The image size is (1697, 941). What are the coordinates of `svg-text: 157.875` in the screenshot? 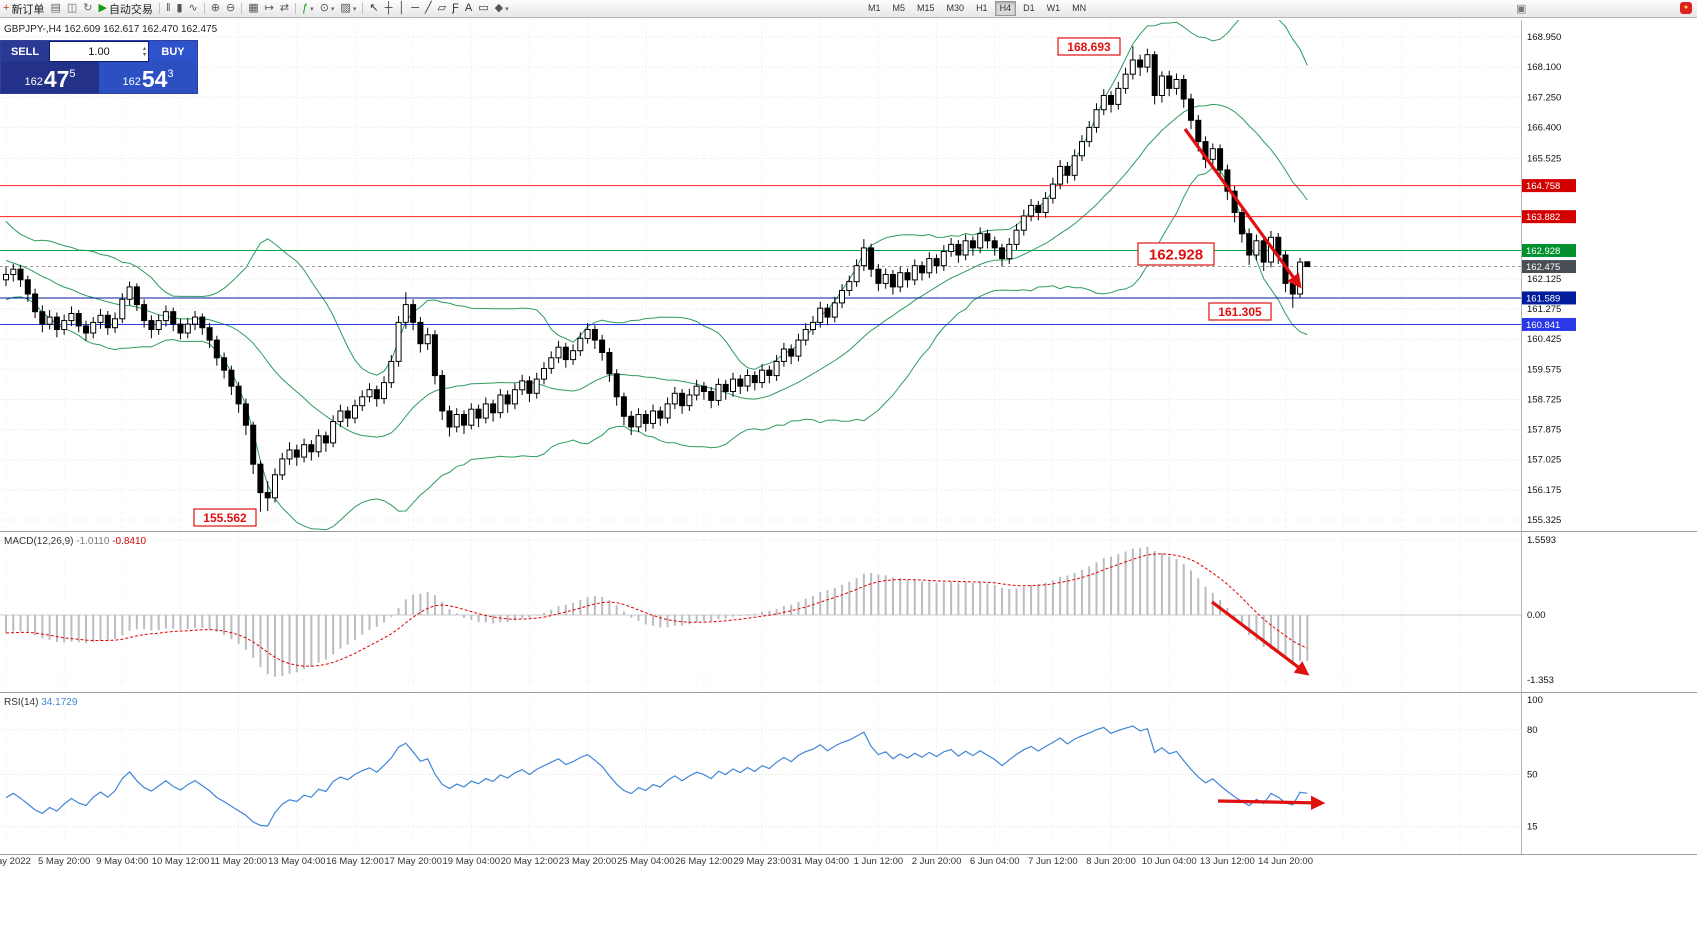 It's located at (1544, 430).